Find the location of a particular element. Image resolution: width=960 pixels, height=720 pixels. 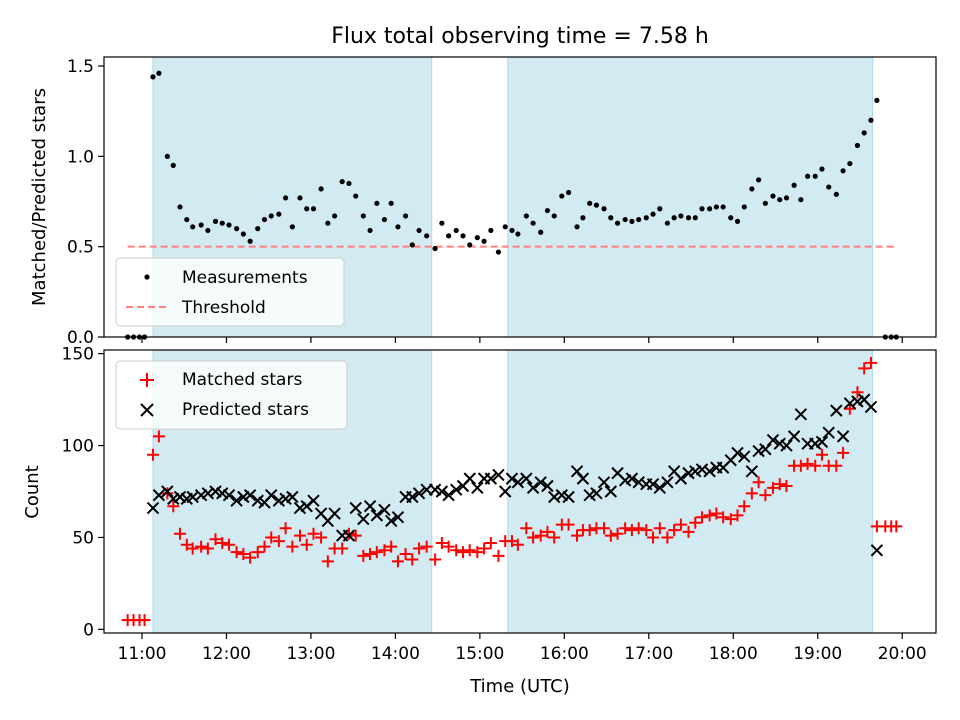

legend-matched-label: Matched stars is located at coordinates (242, 380).